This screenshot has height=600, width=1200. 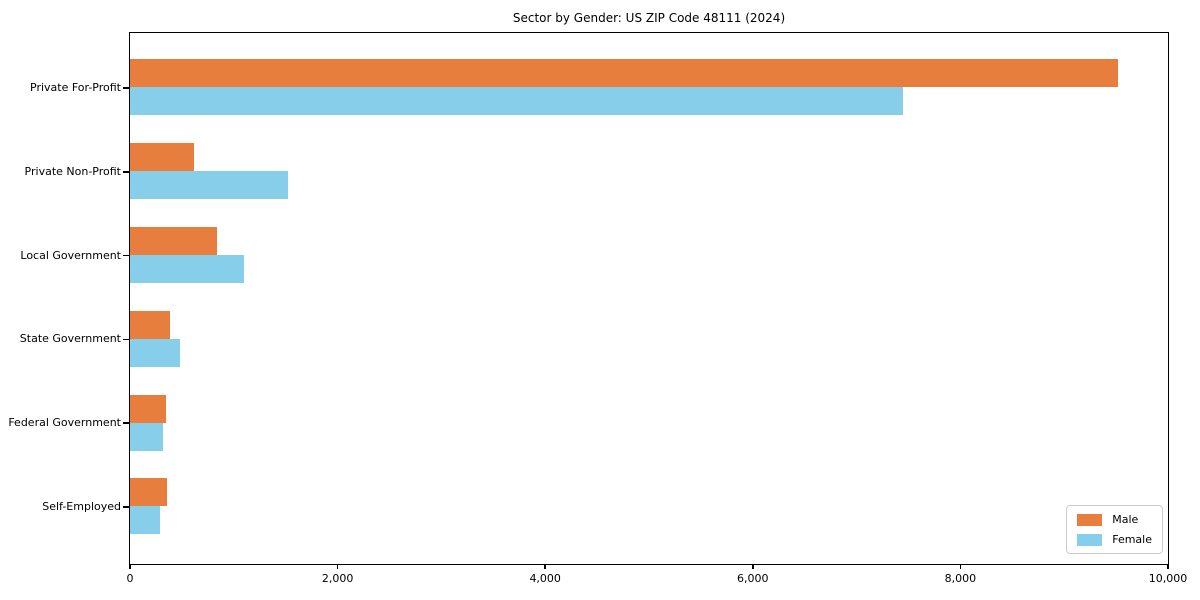 What do you see at coordinates (624, 73) in the screenshot?
I see `bar-male-private-for-profit` at bounding box center [624, 73].